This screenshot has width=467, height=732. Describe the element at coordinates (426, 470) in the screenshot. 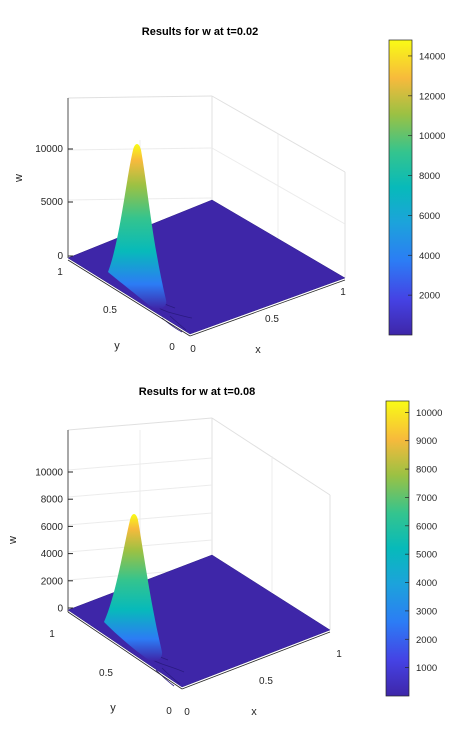

I see `chart-2-colorbar-tick-7: 8000` at that location.